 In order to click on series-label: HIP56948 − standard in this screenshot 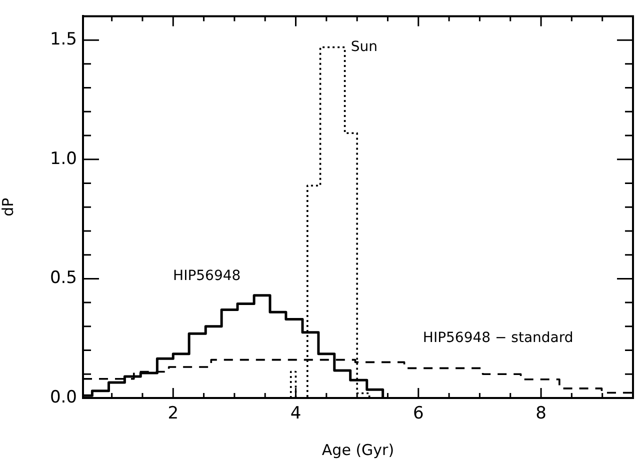, I will do `click(498, 338)`.